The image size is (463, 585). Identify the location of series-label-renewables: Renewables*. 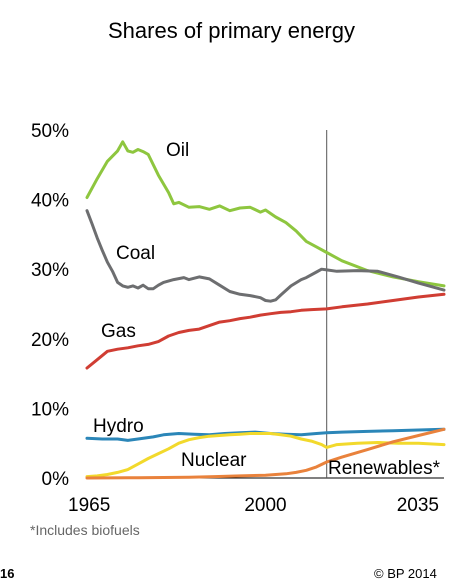
(384, 468).